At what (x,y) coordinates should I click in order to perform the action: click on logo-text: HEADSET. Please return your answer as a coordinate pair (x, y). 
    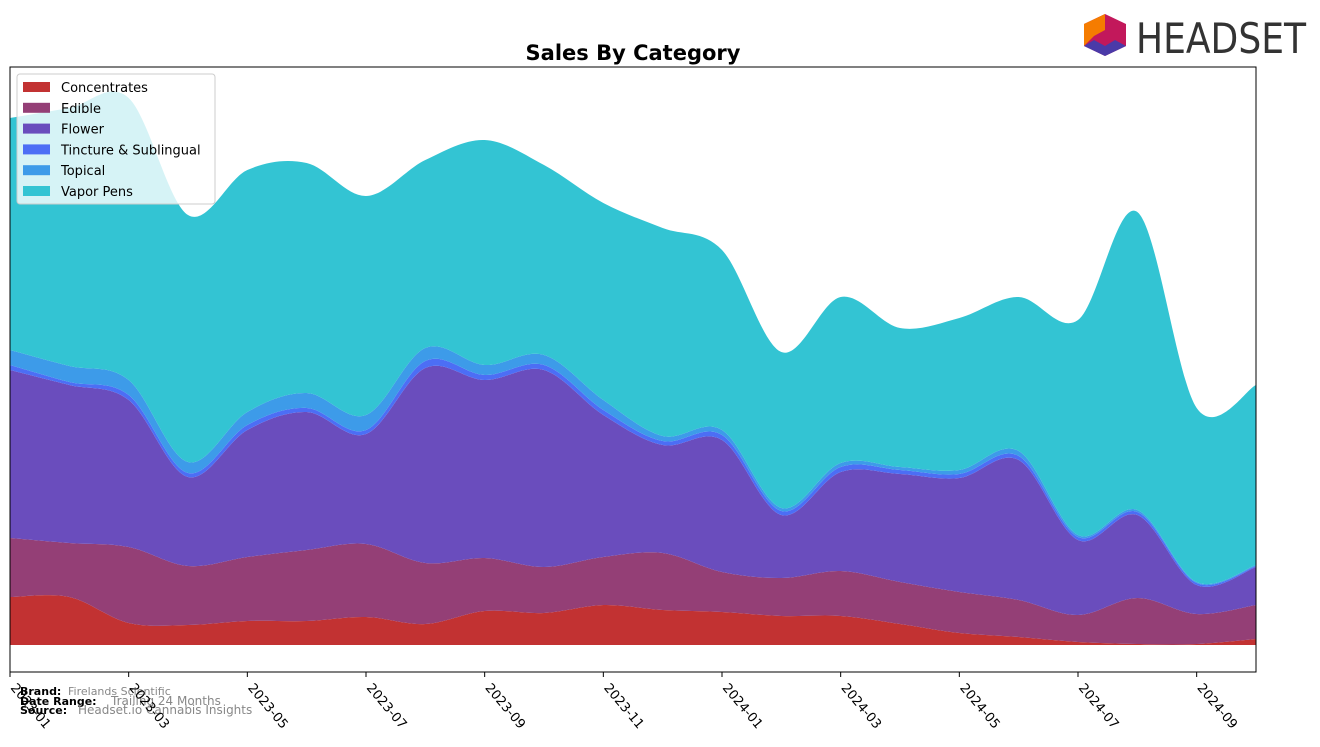
    Looking at the image, I should click on (1221, 38).